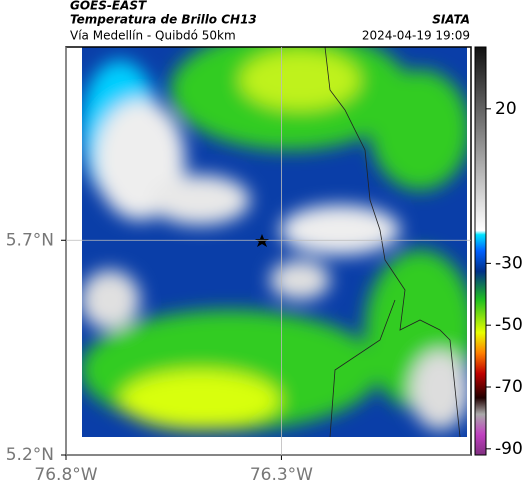 This screenshot has width=526, height=495. Describe the element at coordinates (153, 36) in the screenshot. I see `route: Vía Medellín - Quibdó 50km` at that location.